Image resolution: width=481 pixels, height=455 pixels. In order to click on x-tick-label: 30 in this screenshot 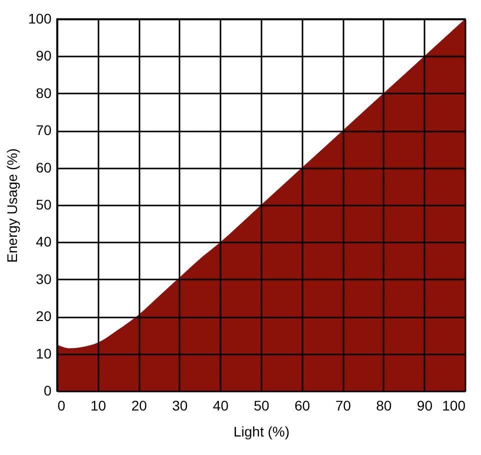, I will do `click(180, 406)`.